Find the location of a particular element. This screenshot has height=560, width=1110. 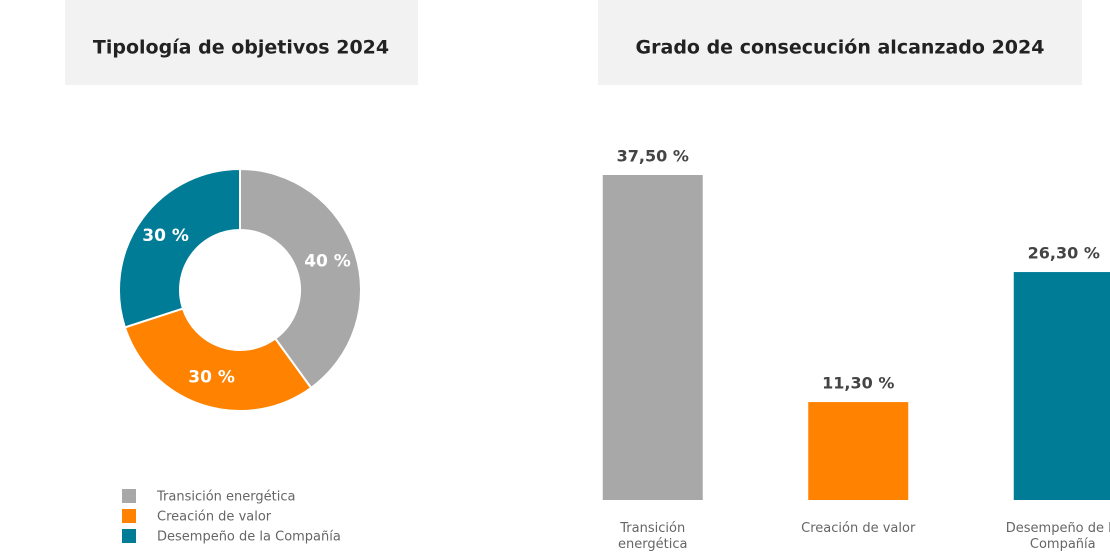

chart-title: Tipología de objetivos 2024 is located at coordinates (241, 48).